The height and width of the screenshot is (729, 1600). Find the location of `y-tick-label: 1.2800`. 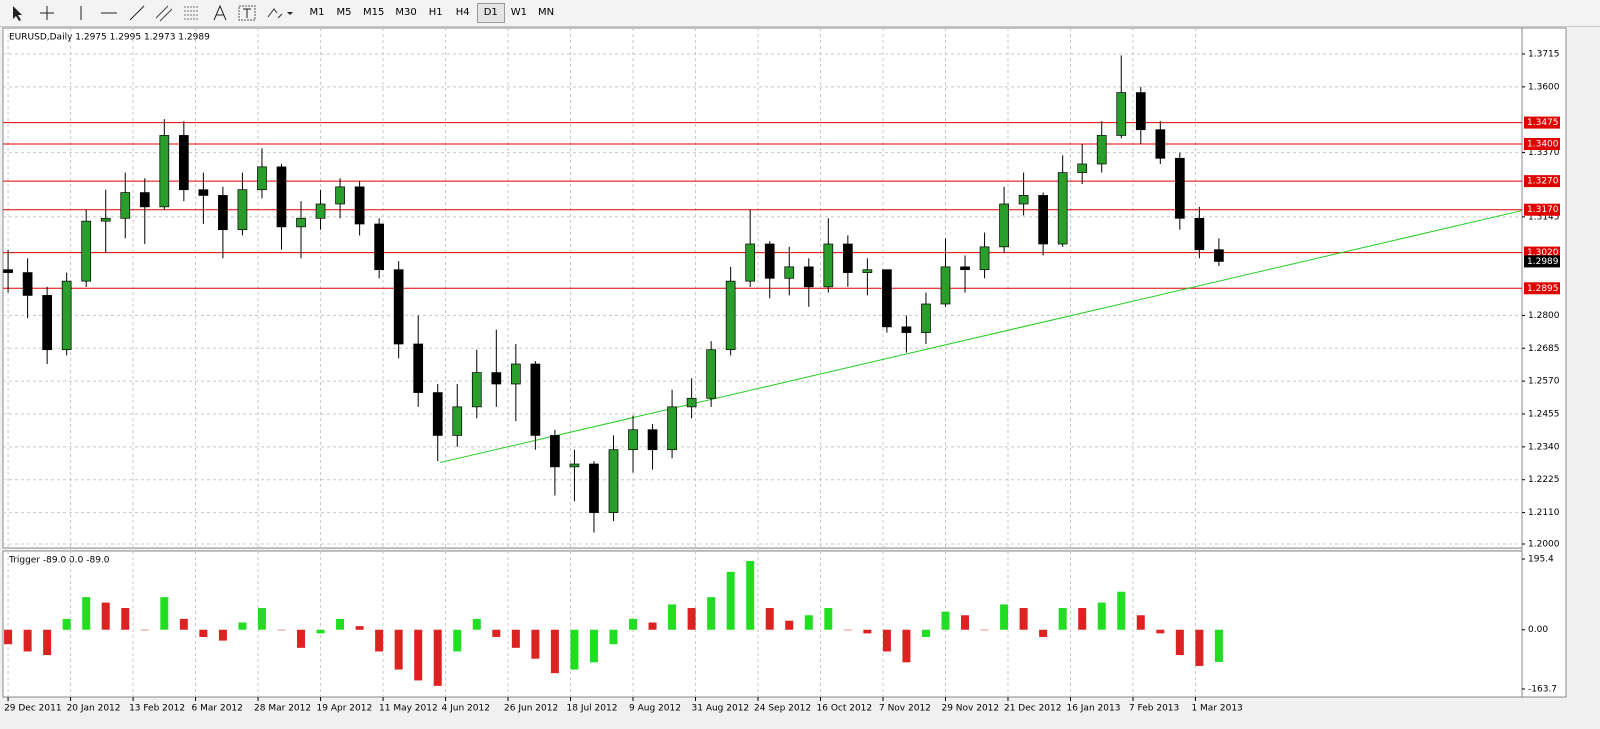

y-tick-label: 1.2800 is located at coordinates (1544, 316).